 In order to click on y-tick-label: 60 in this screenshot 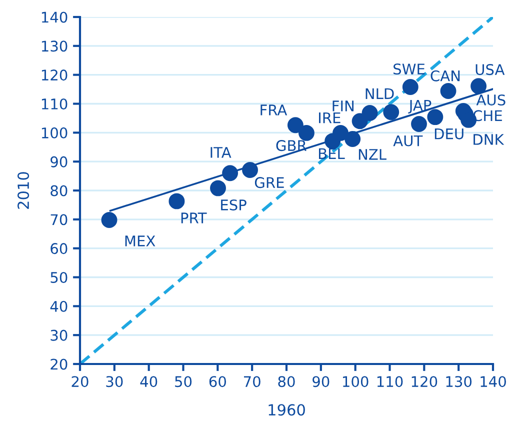, I will do `click(59, 248)`.